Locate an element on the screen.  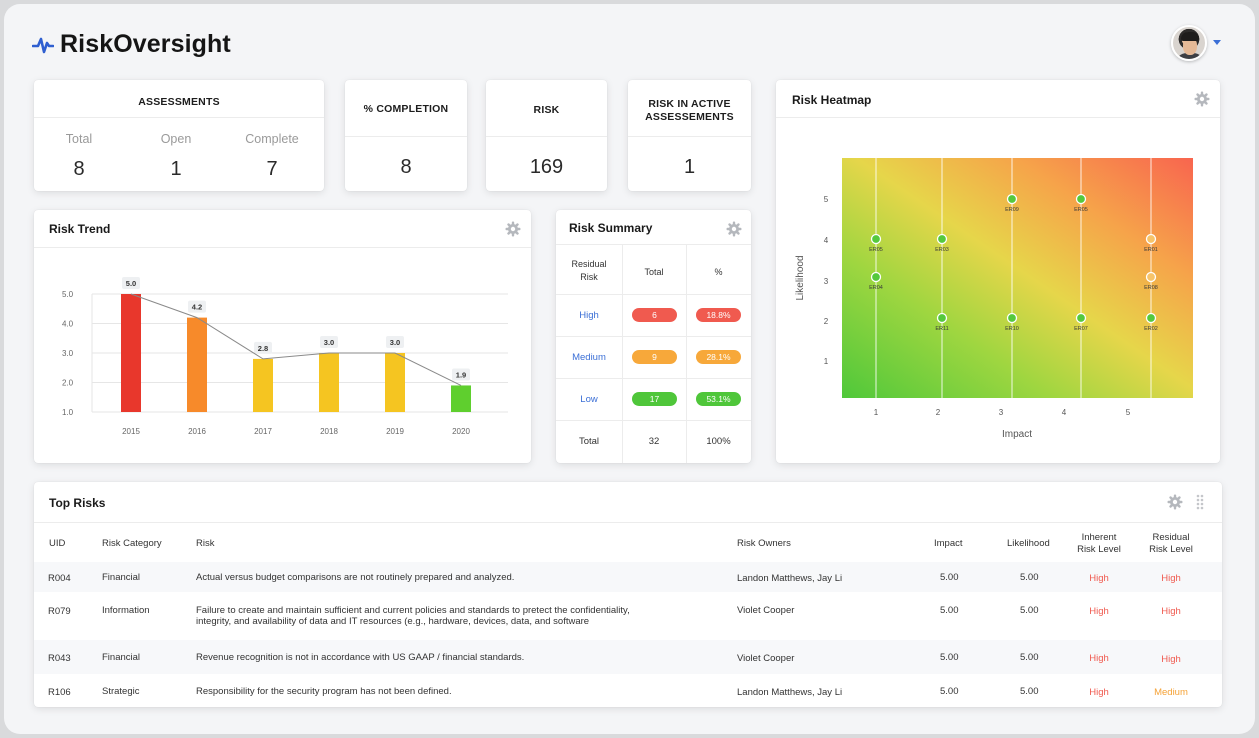
total-value: 8 is located at coordinates (79, 169).